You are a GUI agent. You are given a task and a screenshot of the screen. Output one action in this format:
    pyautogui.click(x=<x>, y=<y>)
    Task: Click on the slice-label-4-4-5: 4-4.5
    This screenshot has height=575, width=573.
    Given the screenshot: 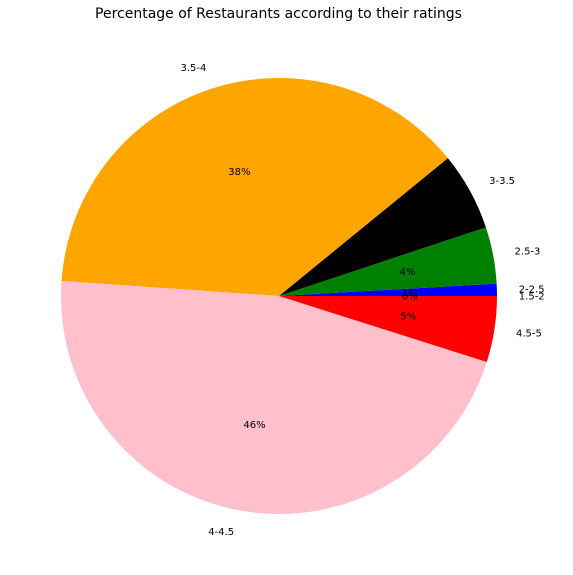 What is the action you would take?
    pyautogui.click(x=221, y=532)
    